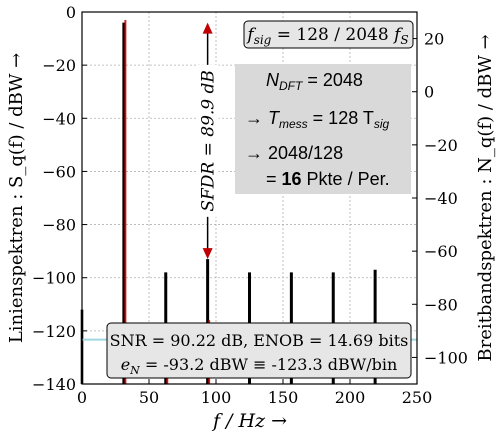  Describe the element at coordinates (441, 304) in the screenshot. I see `y-tick-label-right: −80` at that location.